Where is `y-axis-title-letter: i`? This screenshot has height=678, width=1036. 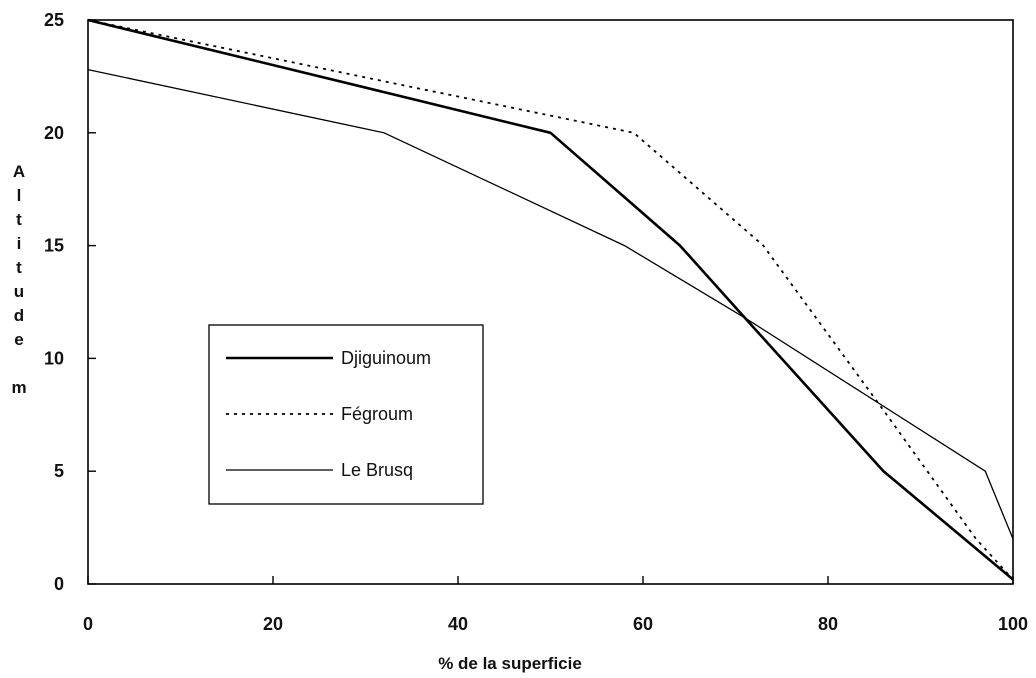
y-axis-title-letter: i is located at coordinates (19, 243).